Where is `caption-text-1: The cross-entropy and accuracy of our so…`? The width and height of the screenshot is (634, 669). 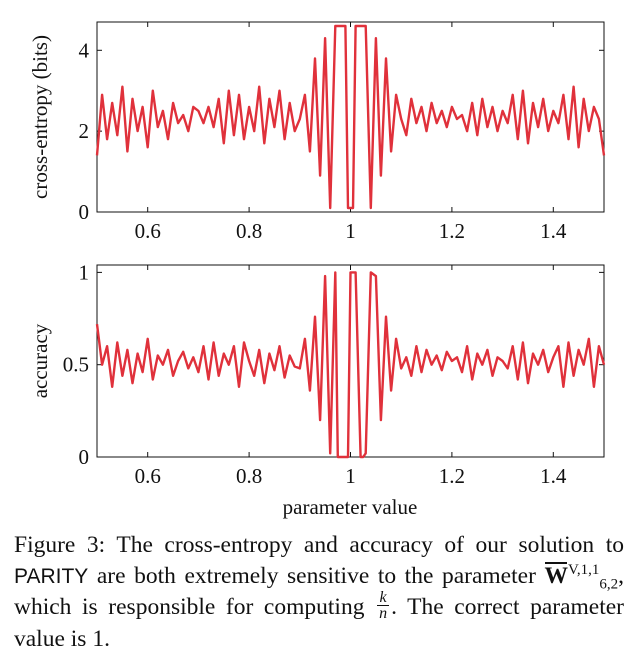 caption-text-1: The cross-entropy and accuracy of our so… is located at coordinates (370, 545).